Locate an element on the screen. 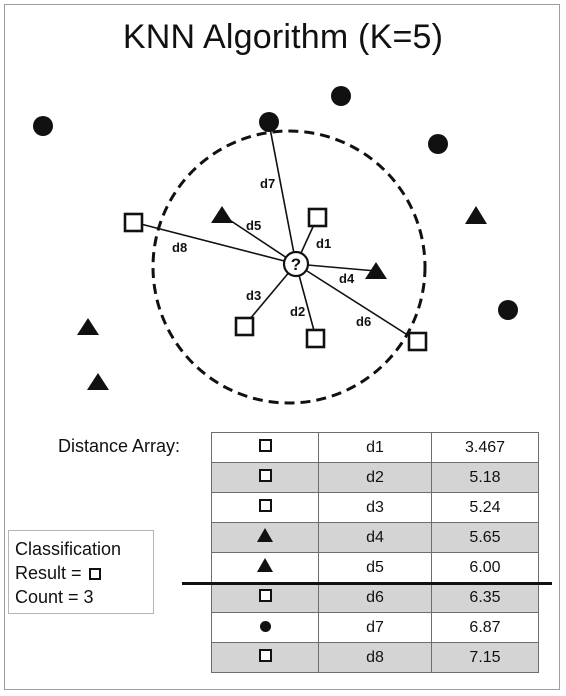 This screenshot has height=696, width=566. table-cell-value: 6.87 is located at coordinates (485, 627).